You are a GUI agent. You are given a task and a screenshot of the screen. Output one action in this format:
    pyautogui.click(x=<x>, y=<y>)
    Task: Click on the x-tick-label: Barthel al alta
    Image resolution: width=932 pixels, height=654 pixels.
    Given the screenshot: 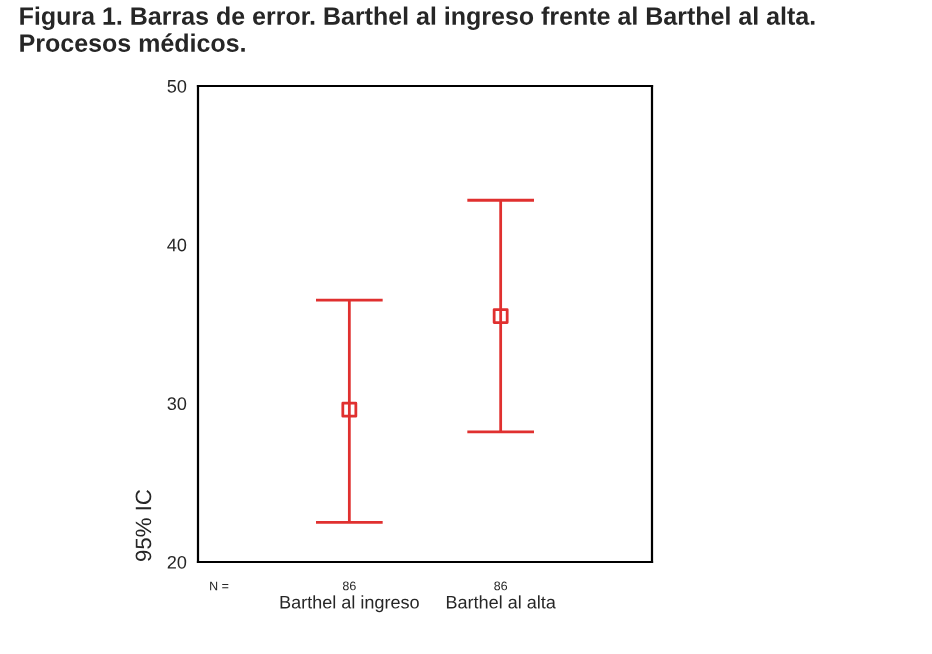 What is the action you would take?
    pyautogui.click(x=501, y=602)
    